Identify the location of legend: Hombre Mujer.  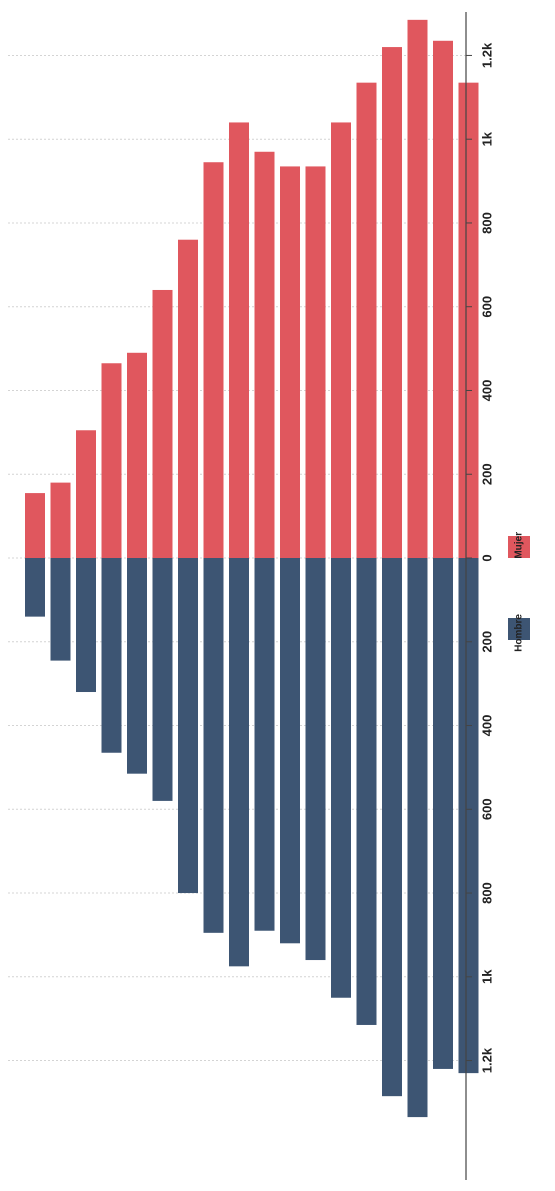
(519, 592).